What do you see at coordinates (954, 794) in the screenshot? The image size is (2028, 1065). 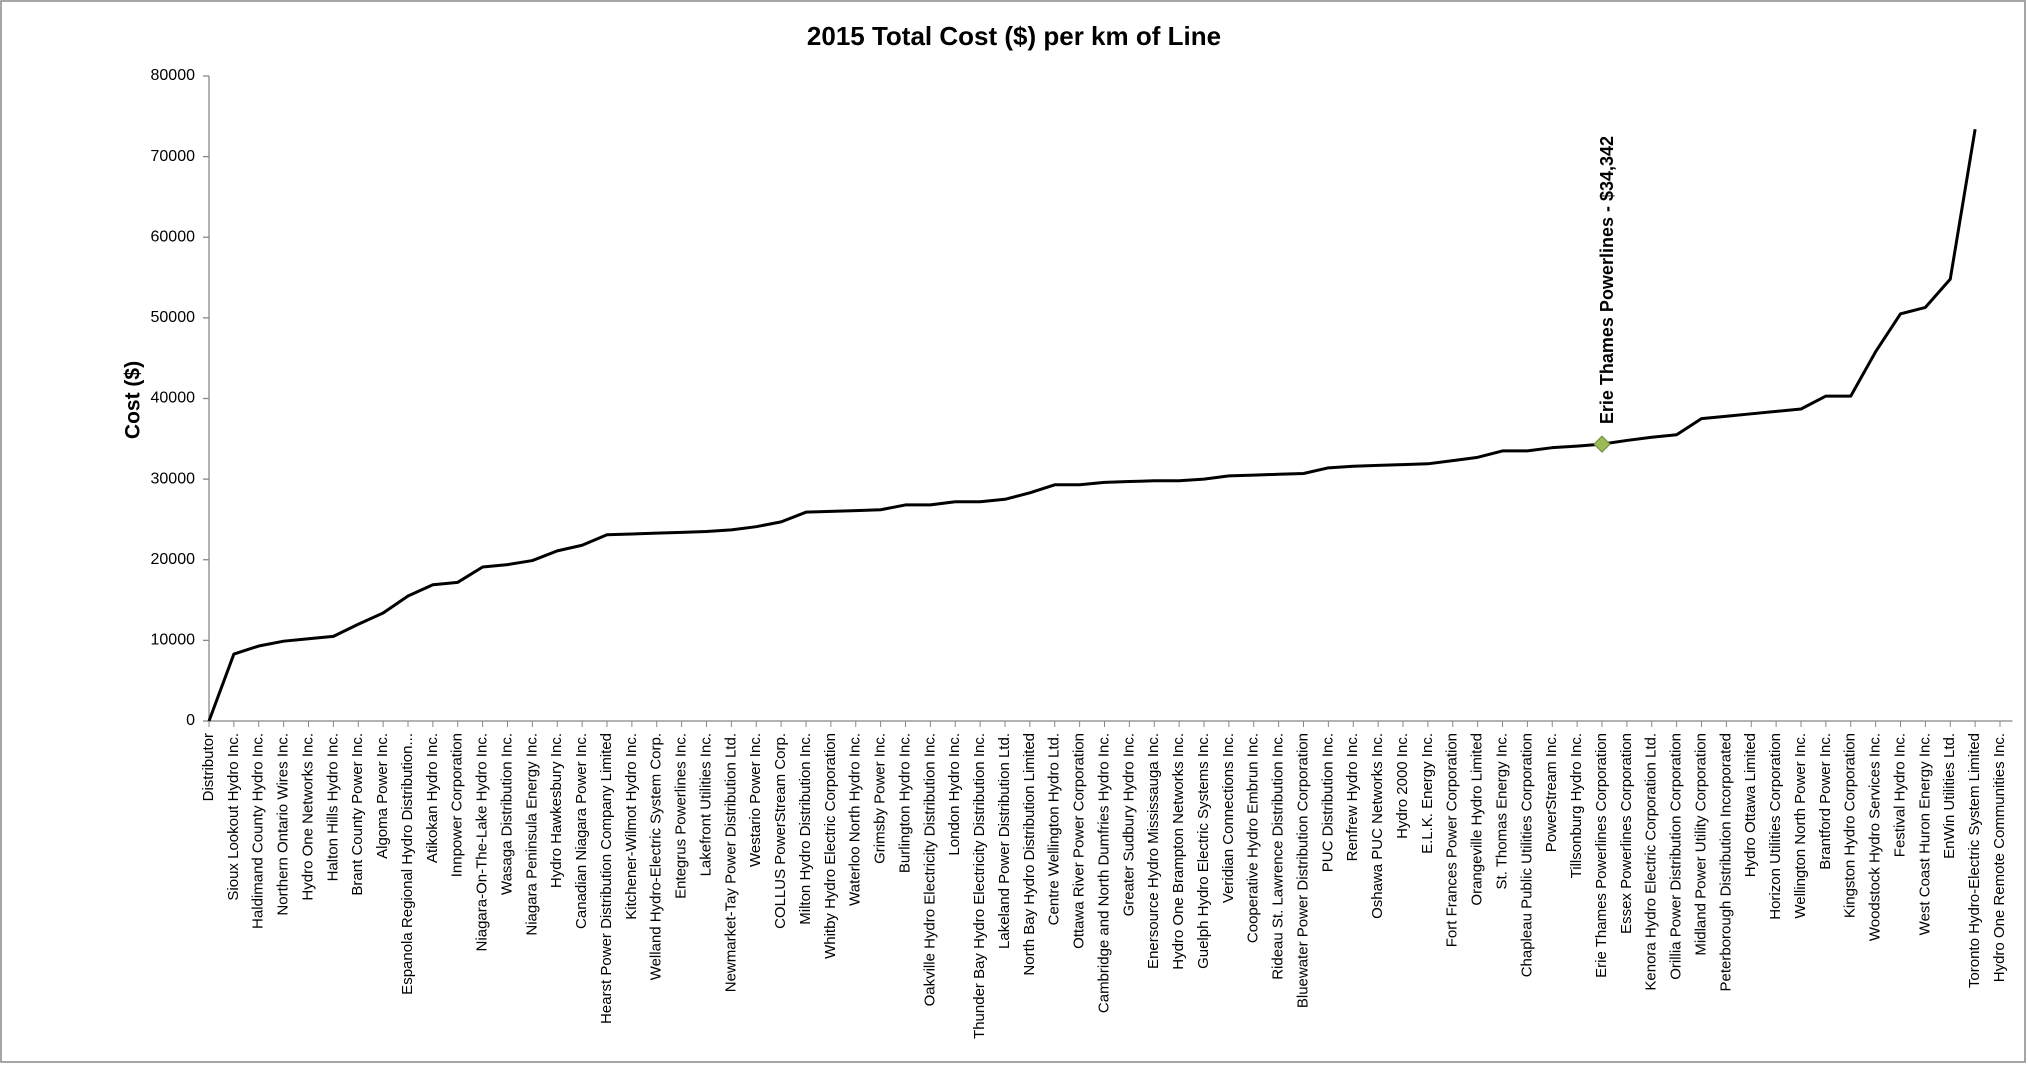 I see `x-tick-label: London Hydro Inc.` at bounding box center [954, 794].